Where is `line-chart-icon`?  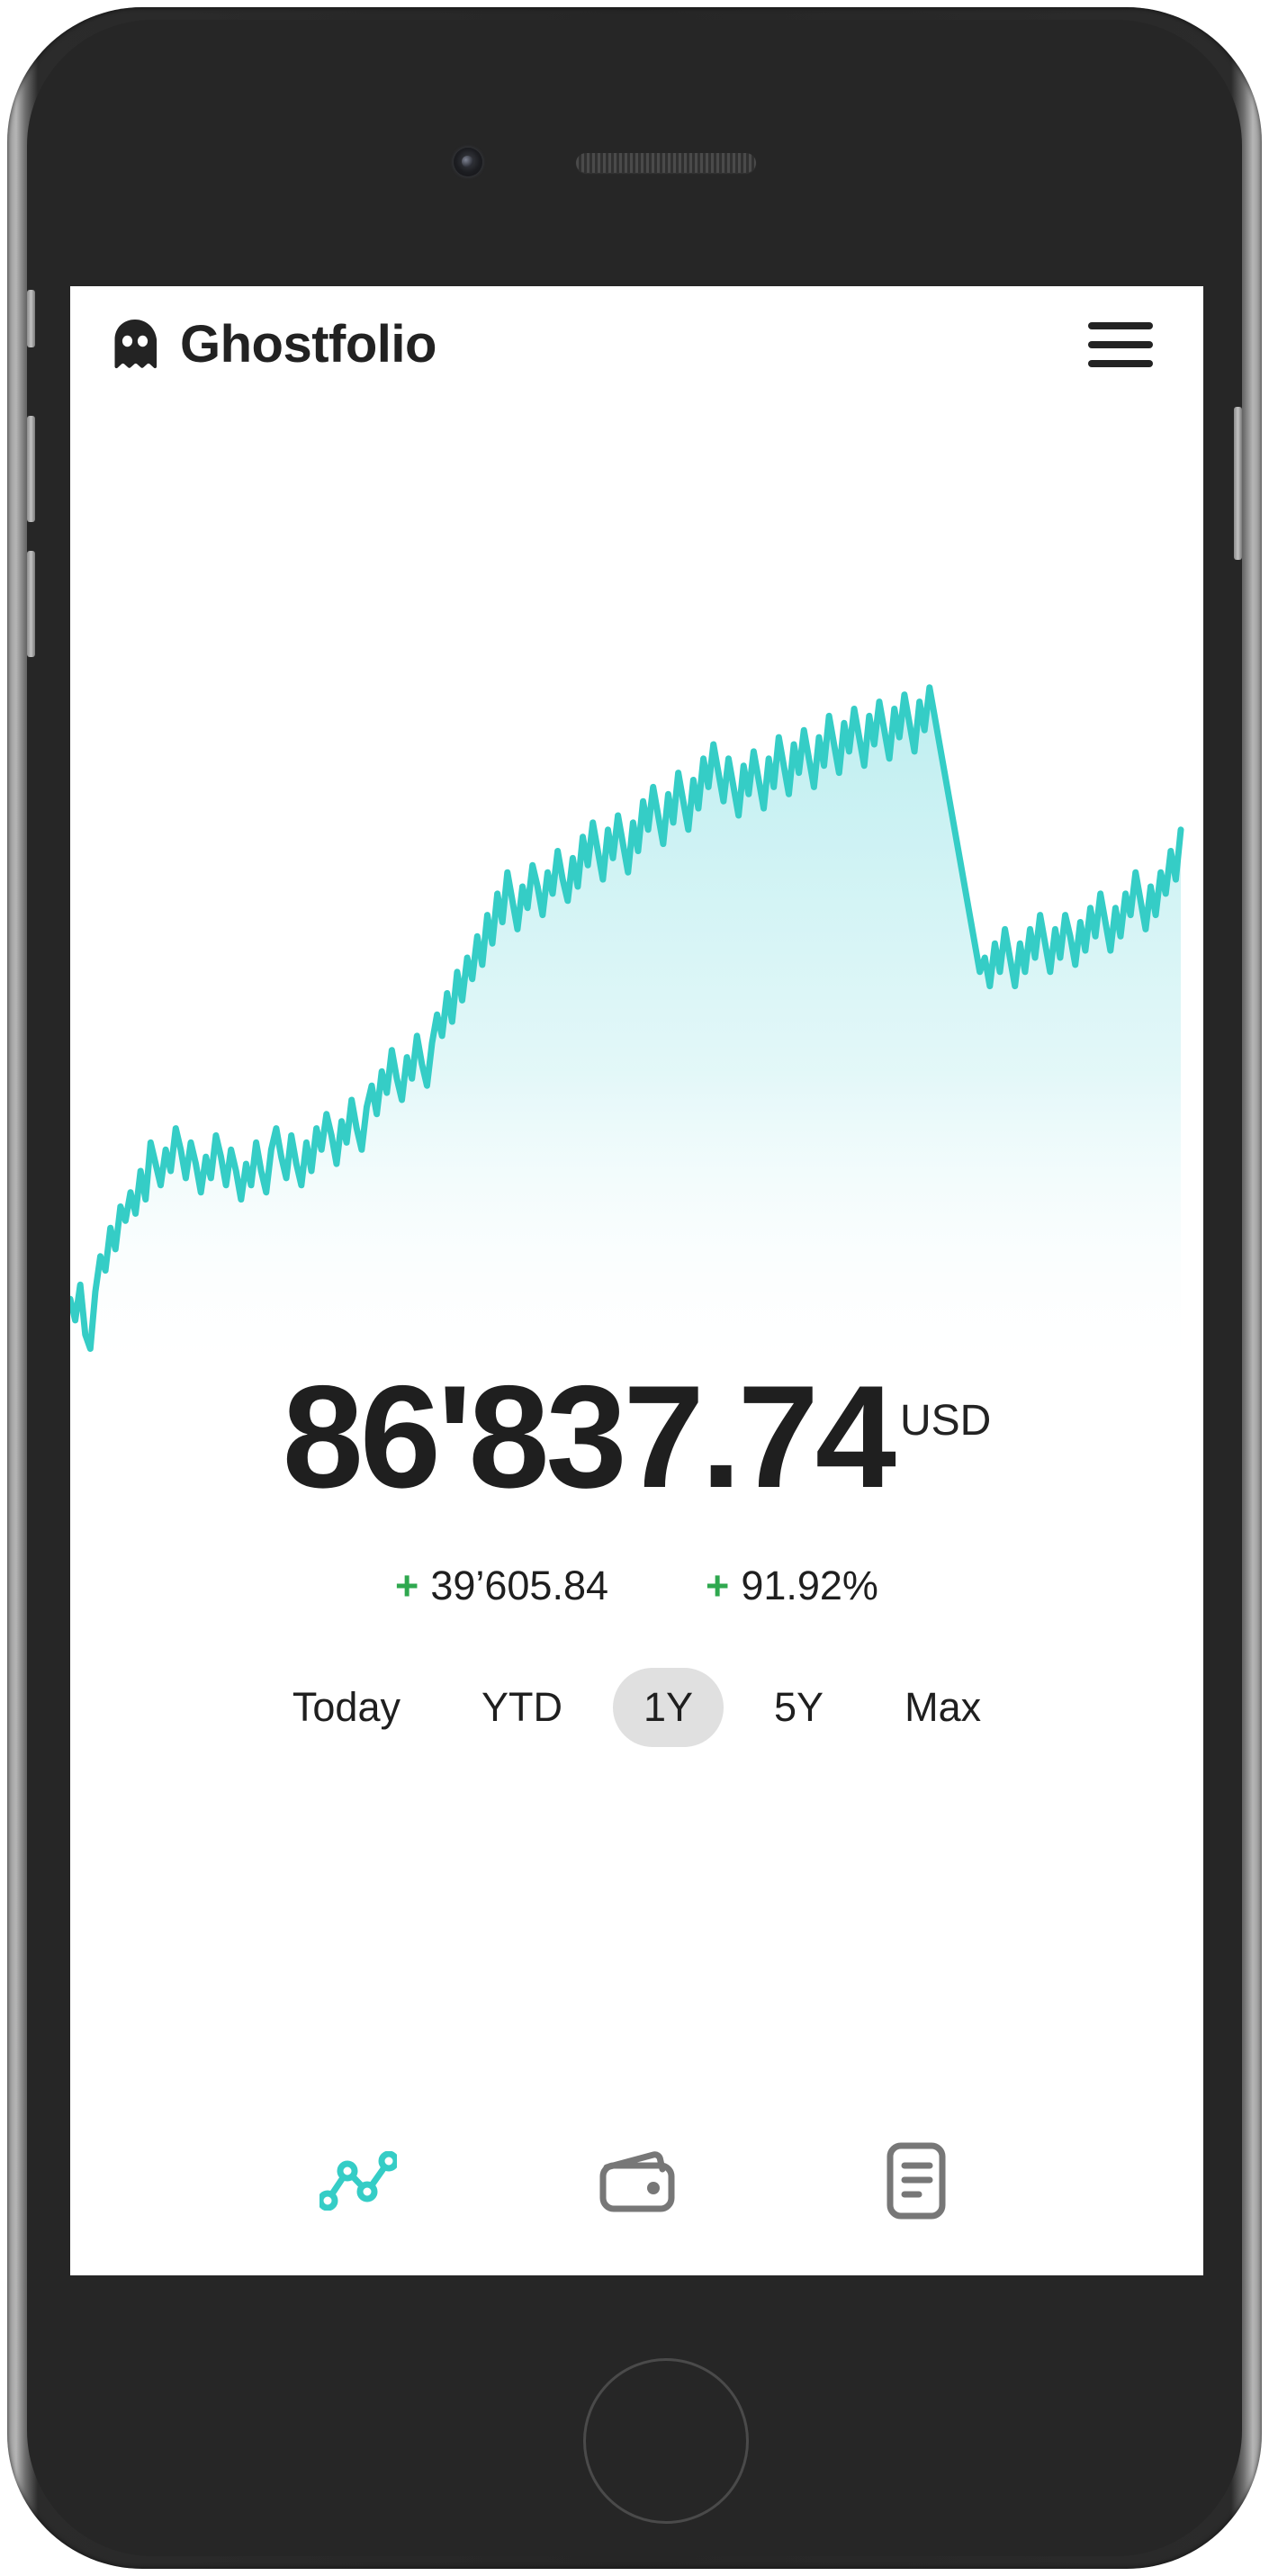
line-chart-icon is located at coordinates (358, 2181).